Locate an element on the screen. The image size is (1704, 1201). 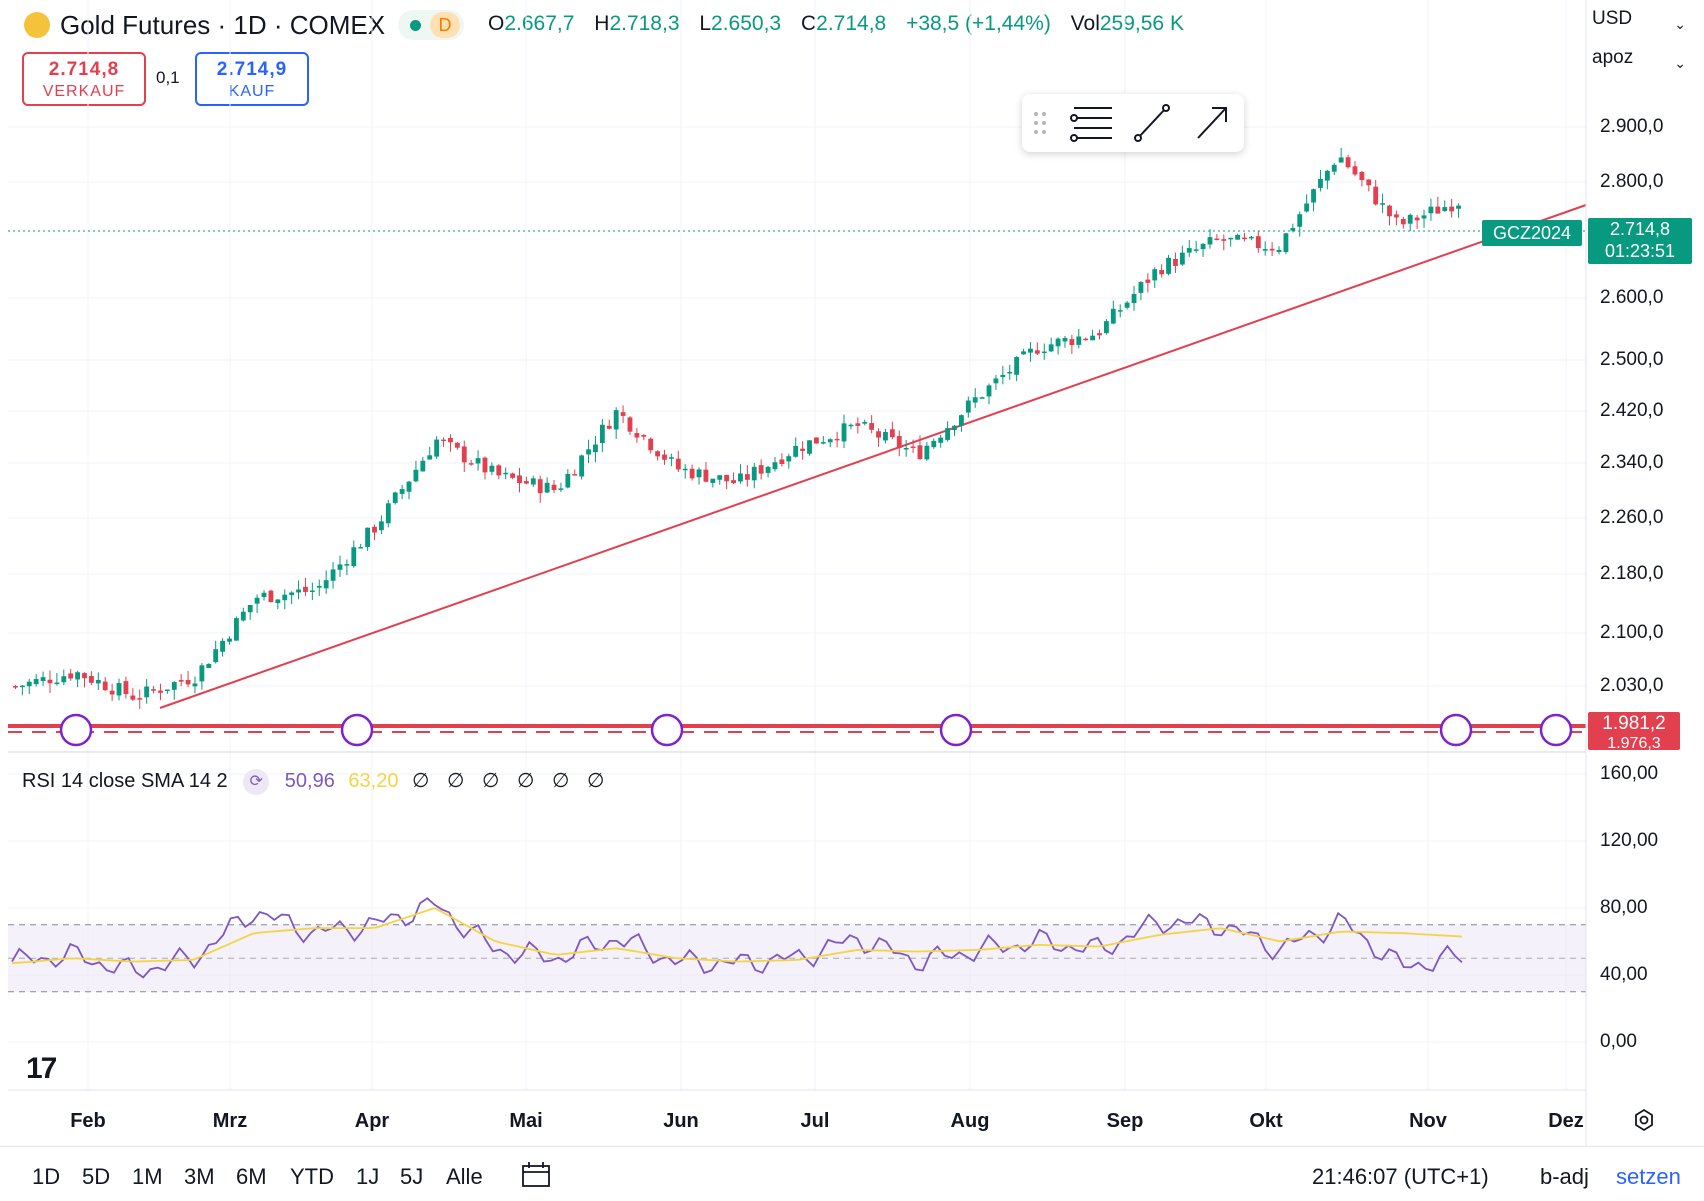
period-button: 6M is located at coordinates (251, 1176).